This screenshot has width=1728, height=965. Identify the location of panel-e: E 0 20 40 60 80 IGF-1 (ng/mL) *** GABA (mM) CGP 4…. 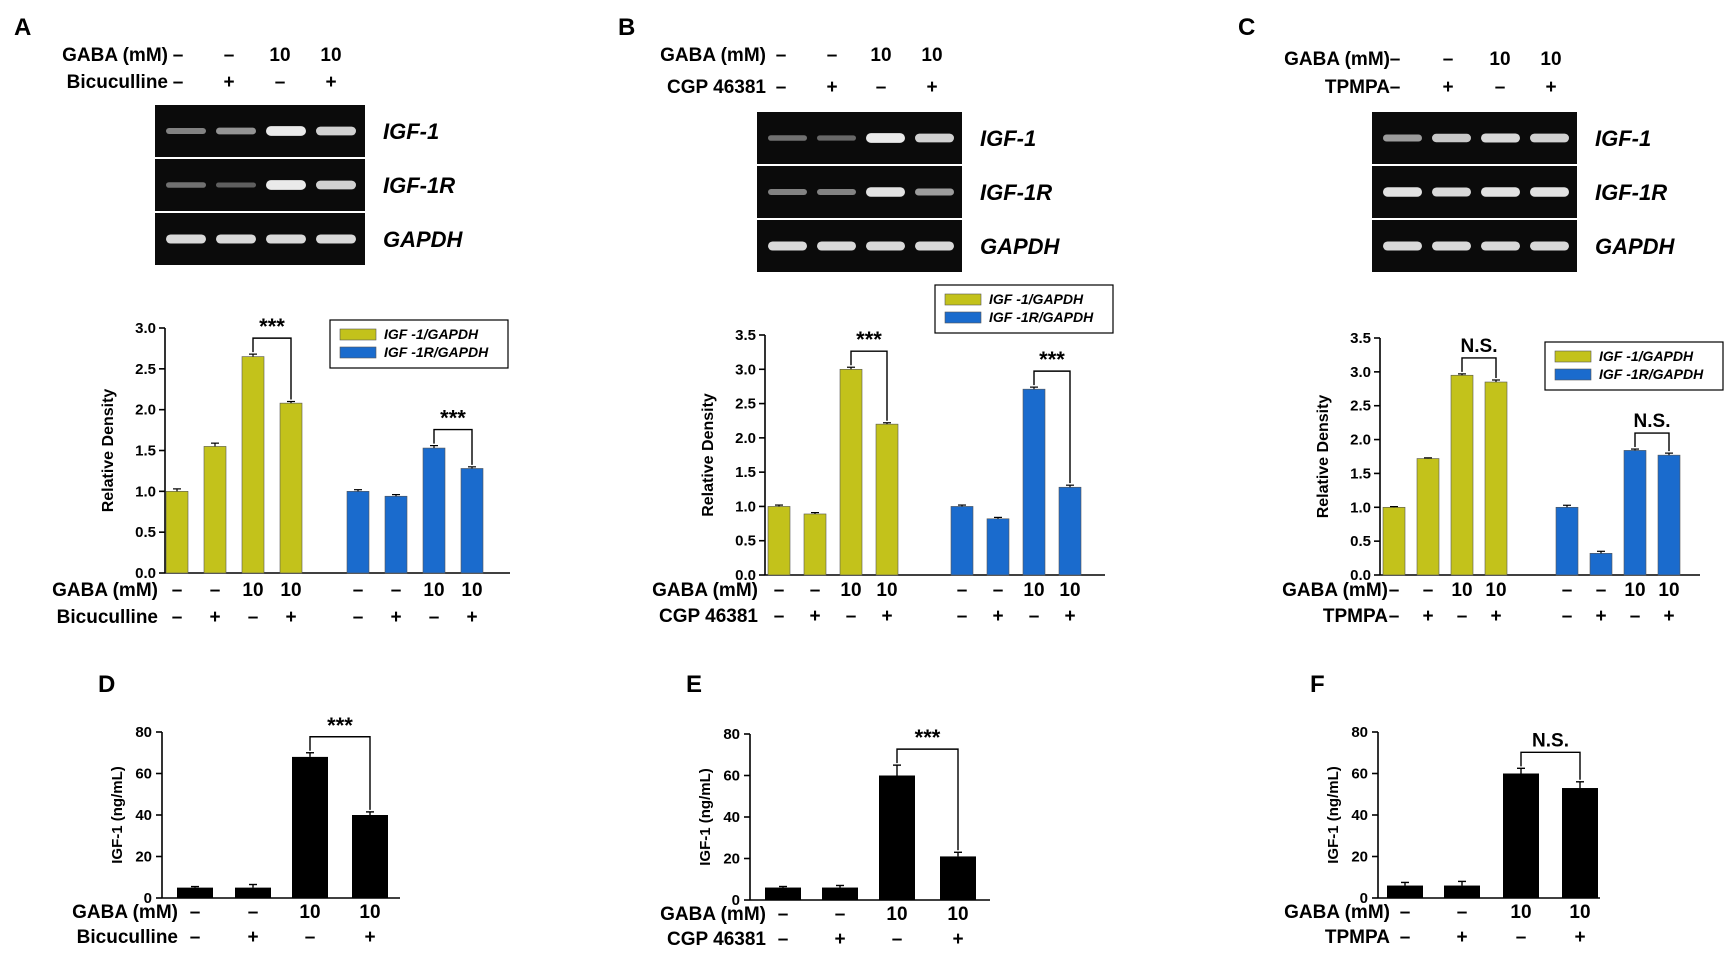
(825, 810).